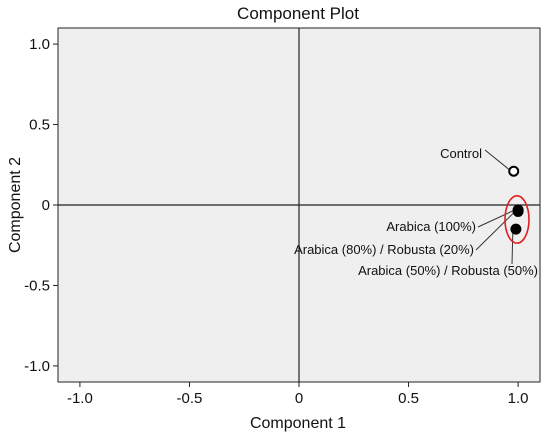 The image size is (550, 444). I want to click on highlight-group, so click(517, 219).